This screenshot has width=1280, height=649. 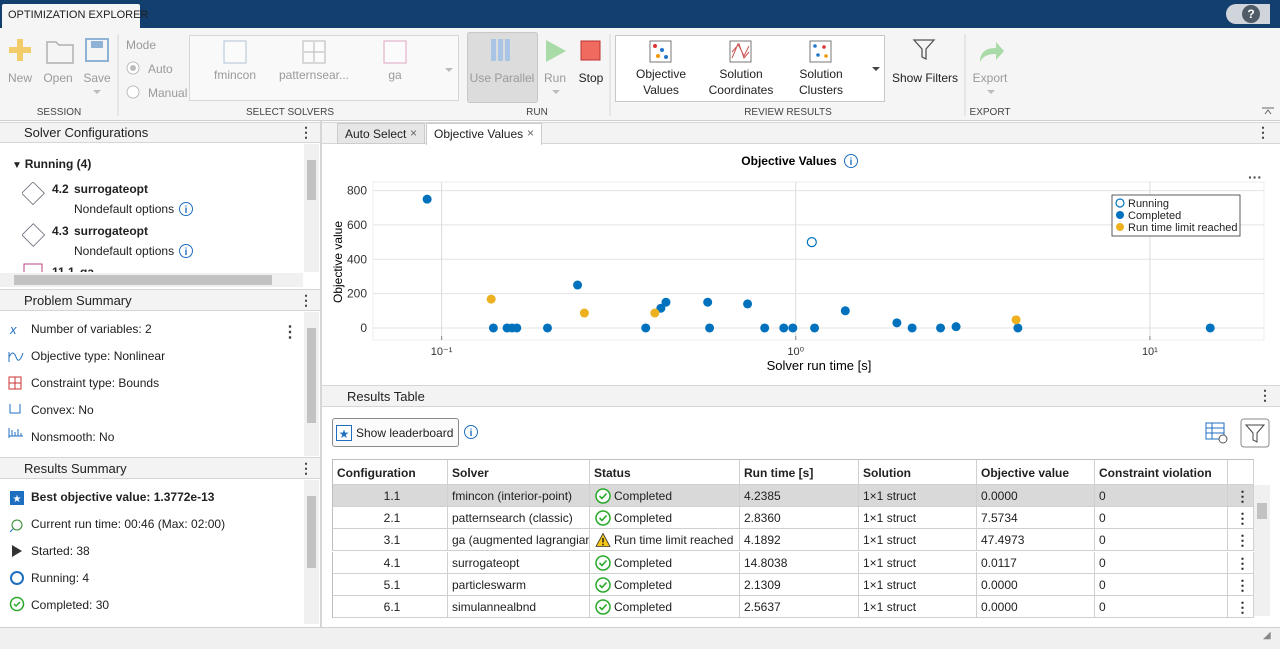 I want to click on table-cell: 1×1 struct, so click(x=918, y=518).